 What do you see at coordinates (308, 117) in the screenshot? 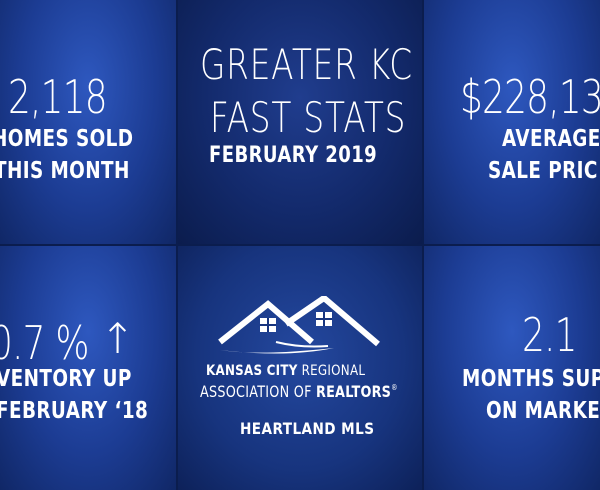
I see `title-line-2: FAST STATS` at bounding box center [308, 117].